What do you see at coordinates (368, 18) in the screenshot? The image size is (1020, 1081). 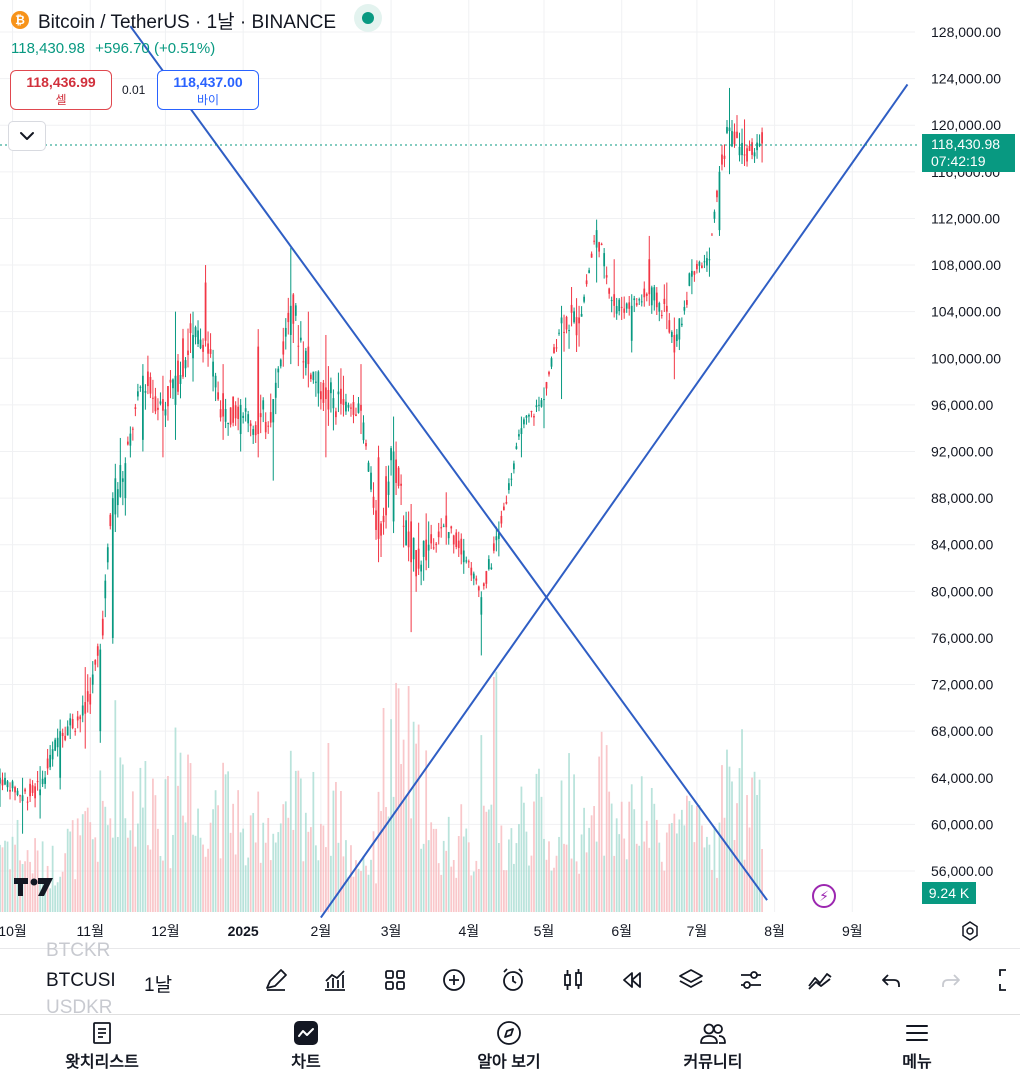 I see `market-status-icon` at bounding box center [368, 18].